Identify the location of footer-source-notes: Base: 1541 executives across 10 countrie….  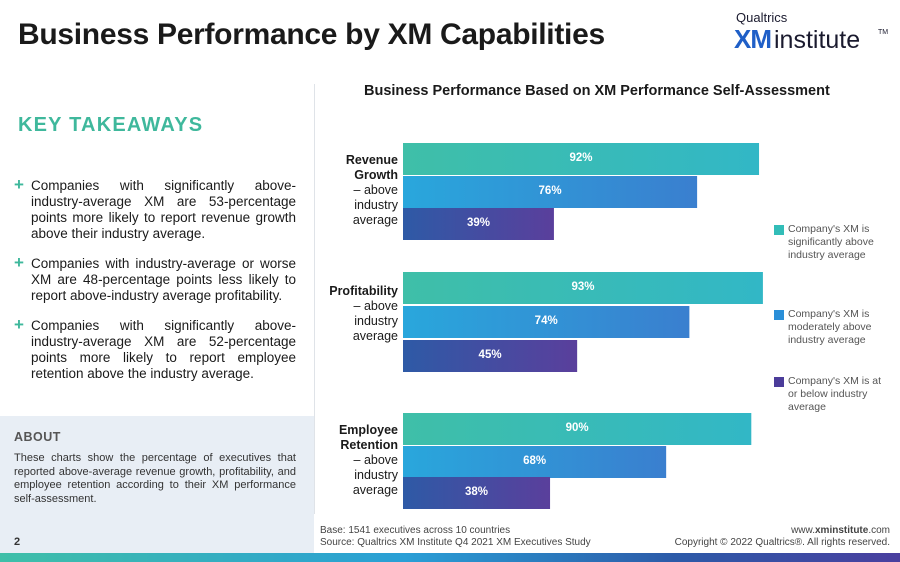
(455, 537).